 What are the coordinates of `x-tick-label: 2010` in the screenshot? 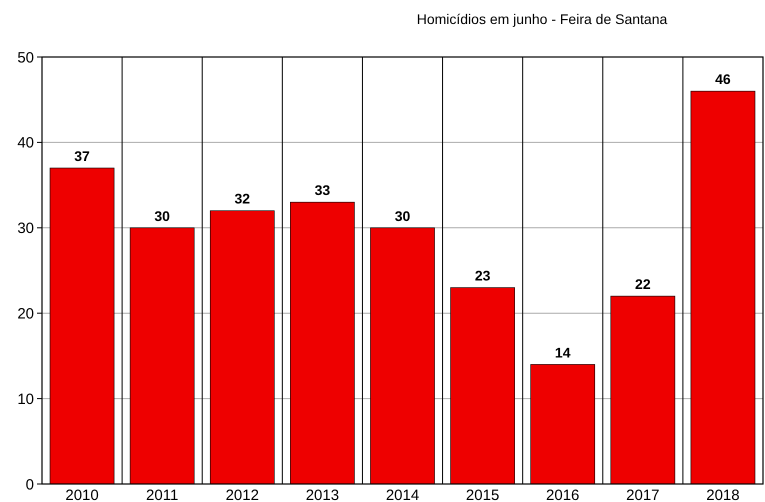 It's located at (82, 494).